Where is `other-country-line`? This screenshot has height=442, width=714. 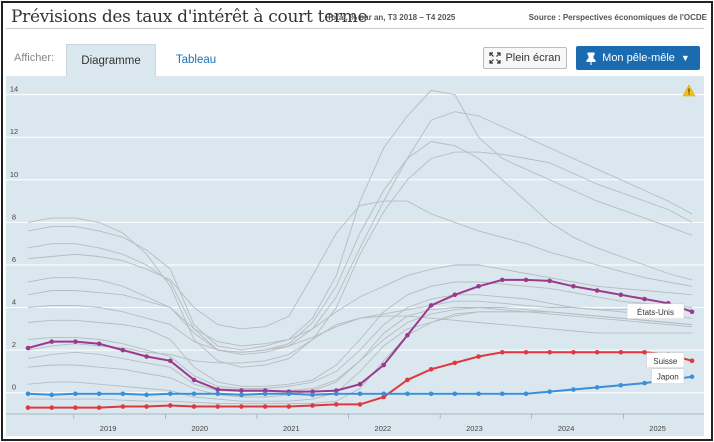
other-country-line is located at coordinates (359, 326).